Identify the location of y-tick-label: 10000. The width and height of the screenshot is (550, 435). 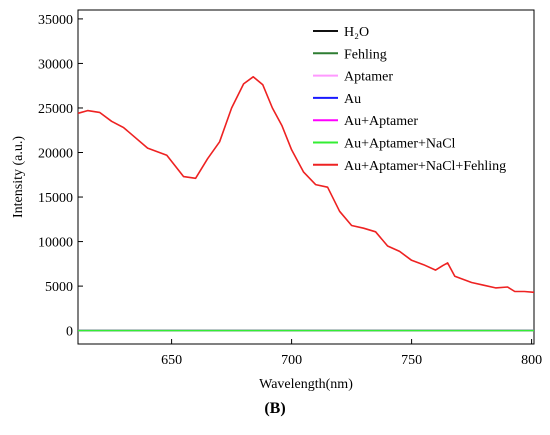
(55, 243).